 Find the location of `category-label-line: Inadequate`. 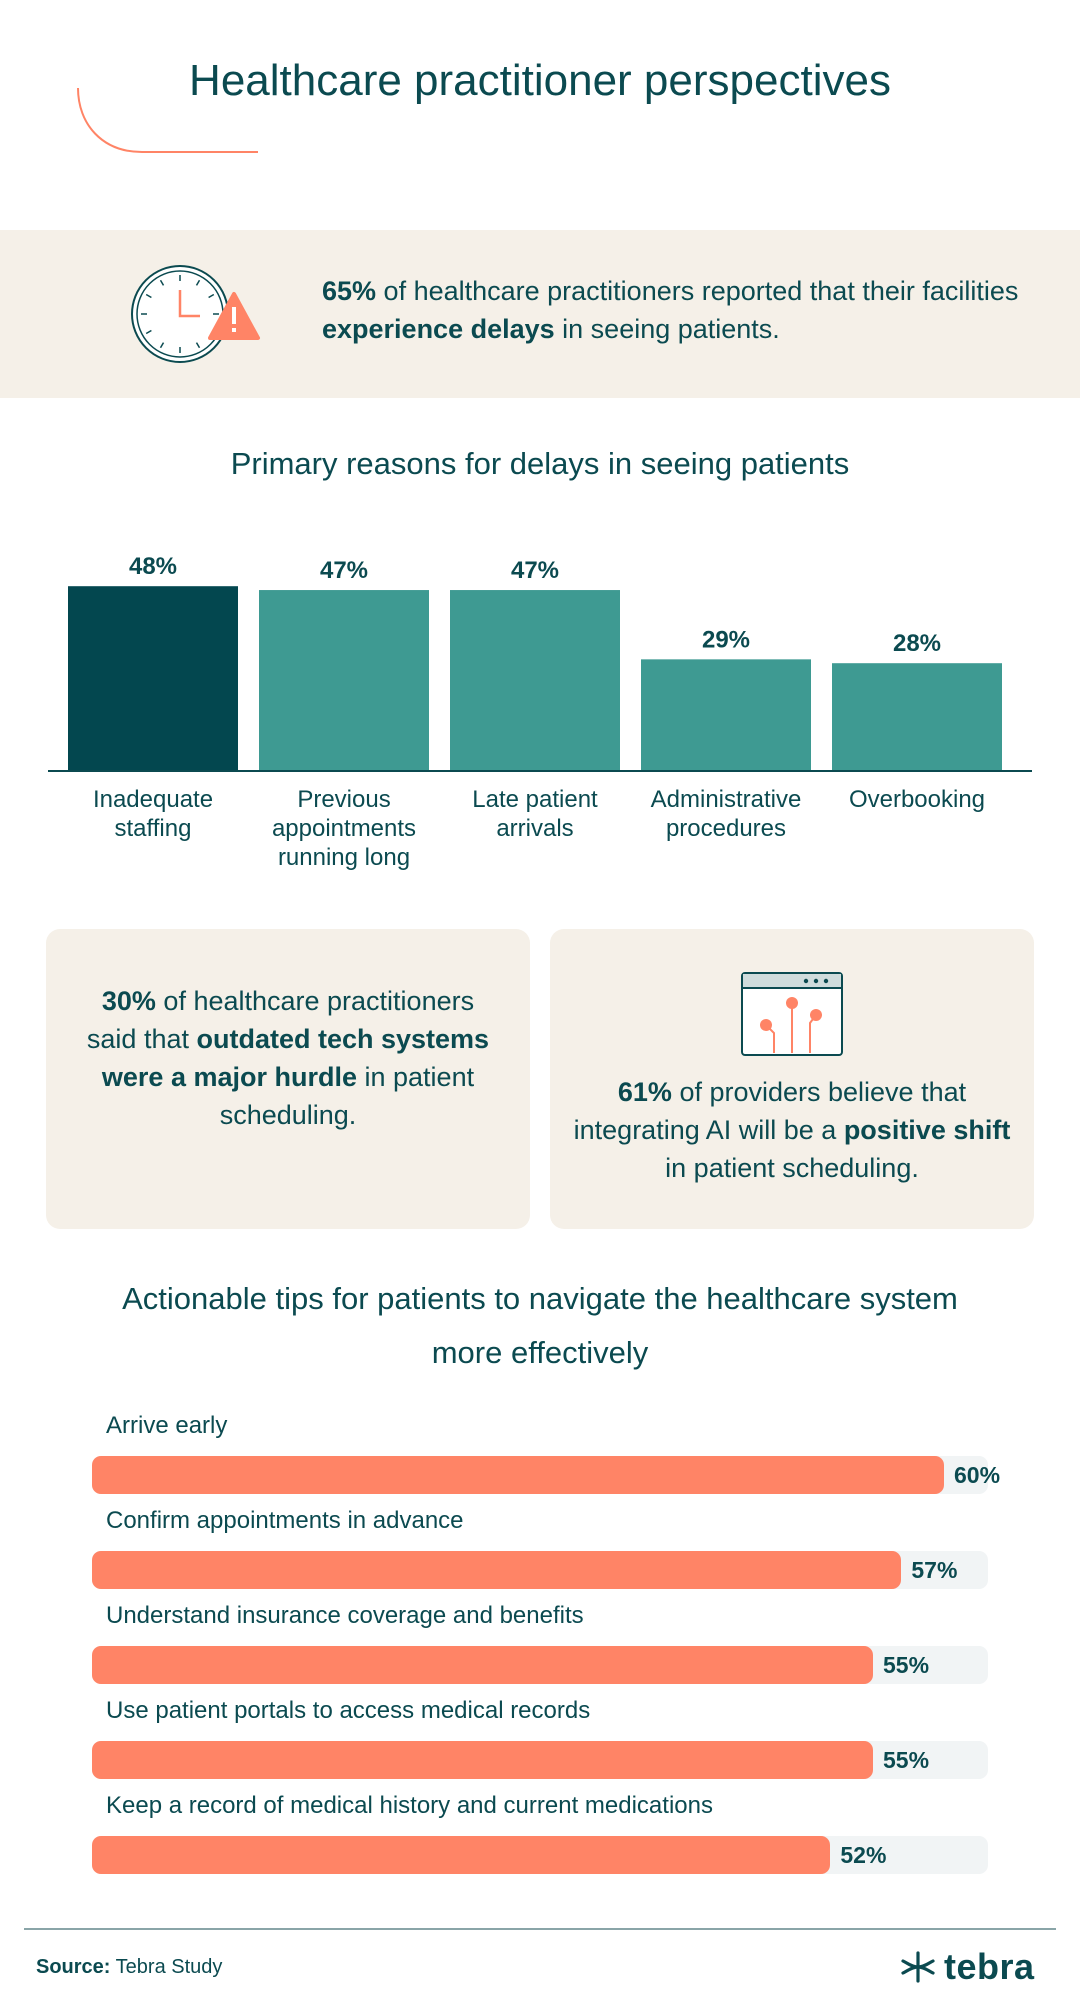

category-label-line: Inadequate is located at coordinates (153, 799).